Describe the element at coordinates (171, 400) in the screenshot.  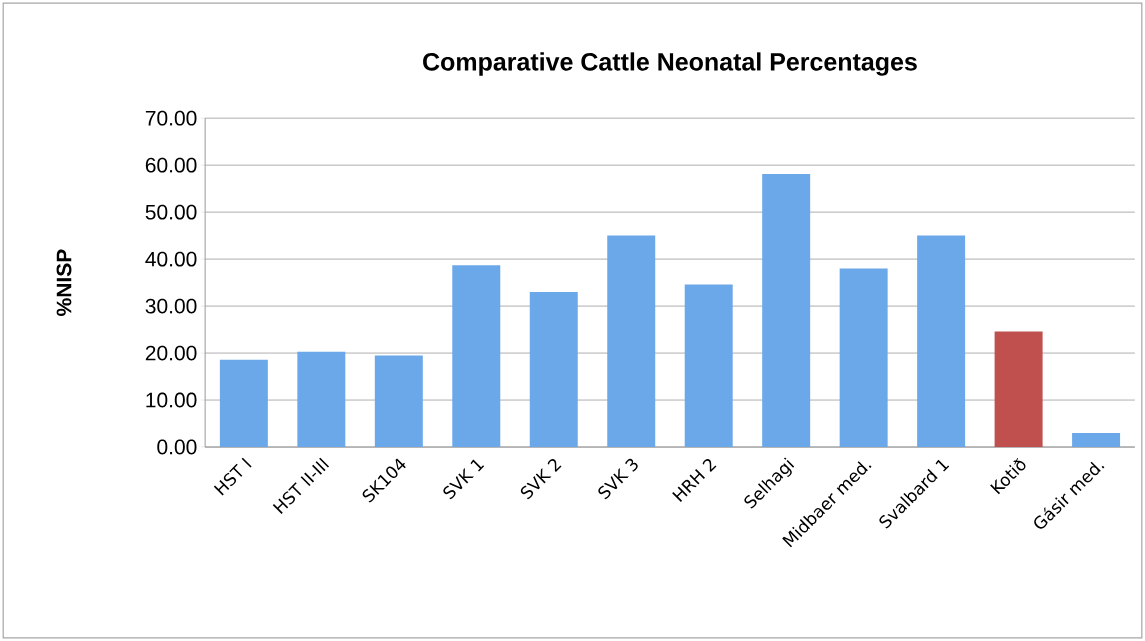
I see `y-tick-label: 10.00` at that location.